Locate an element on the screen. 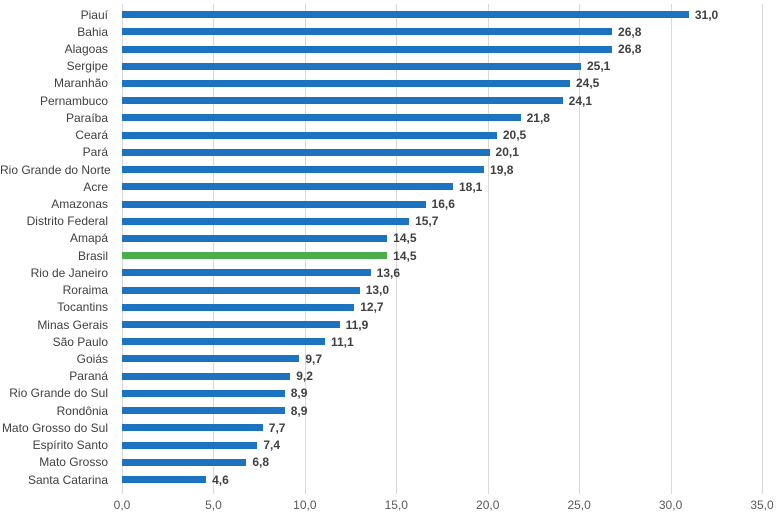  bar-row: Amapá 14,5 is located at coordinates (381, 238).